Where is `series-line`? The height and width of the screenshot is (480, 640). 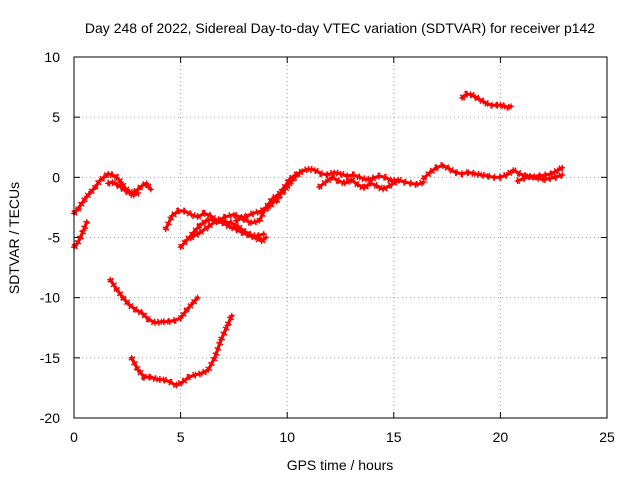 series-line is located at coordinates (154, 301).